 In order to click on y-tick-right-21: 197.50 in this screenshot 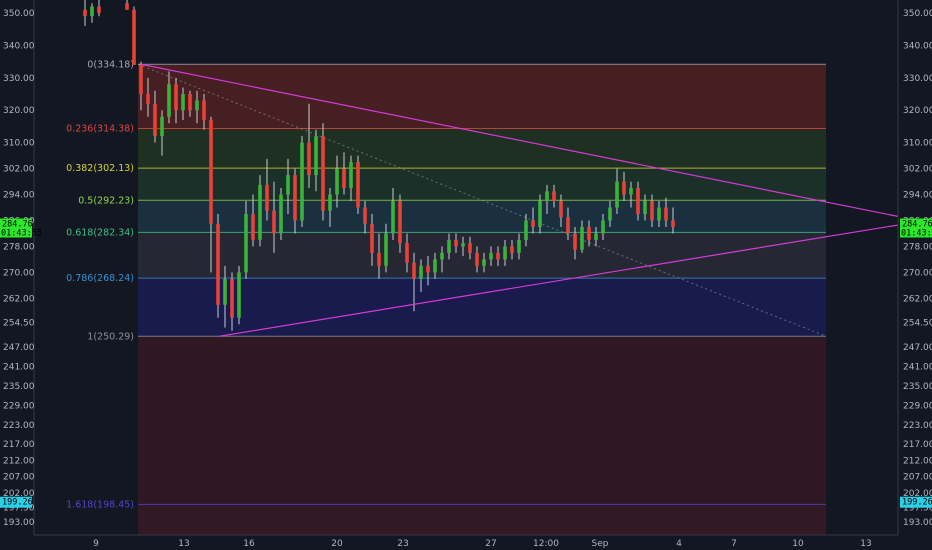, I will do `click(917, 508)`.